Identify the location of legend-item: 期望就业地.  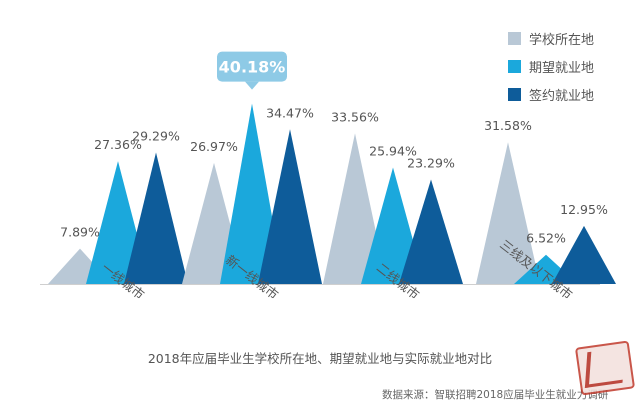
(551, 66).